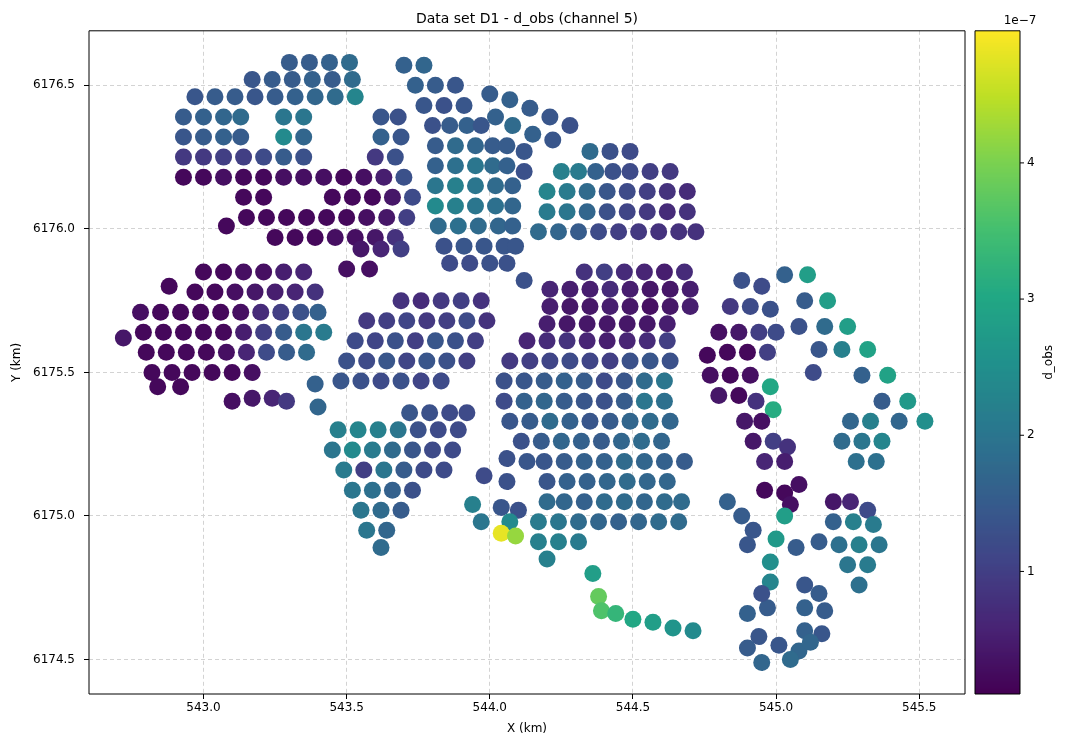 This screenshot has width=1067, height=748. I want to click on x-tick-label: 544.5, so click(633, 707).